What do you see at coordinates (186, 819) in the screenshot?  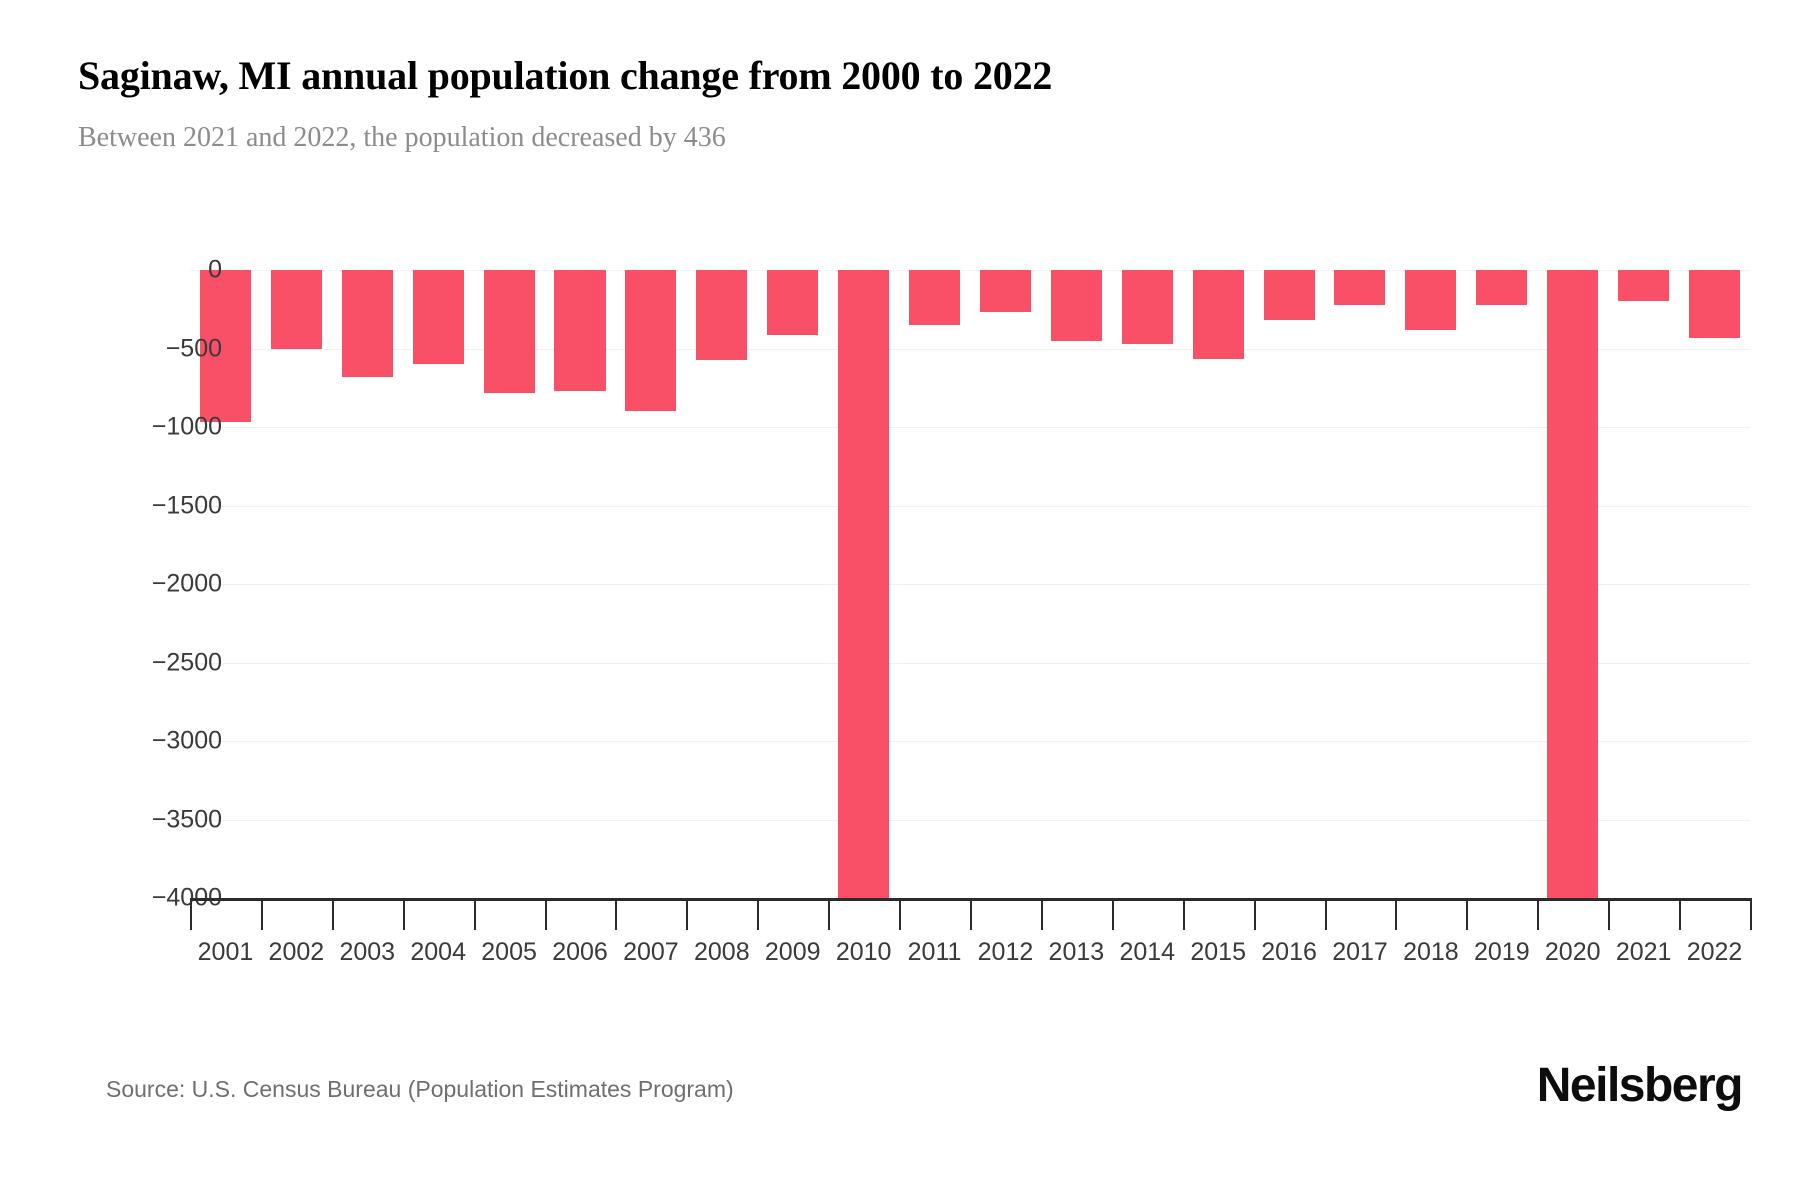 I see `y-axis-tick-label: −3500` at bounding box center [186, 819].